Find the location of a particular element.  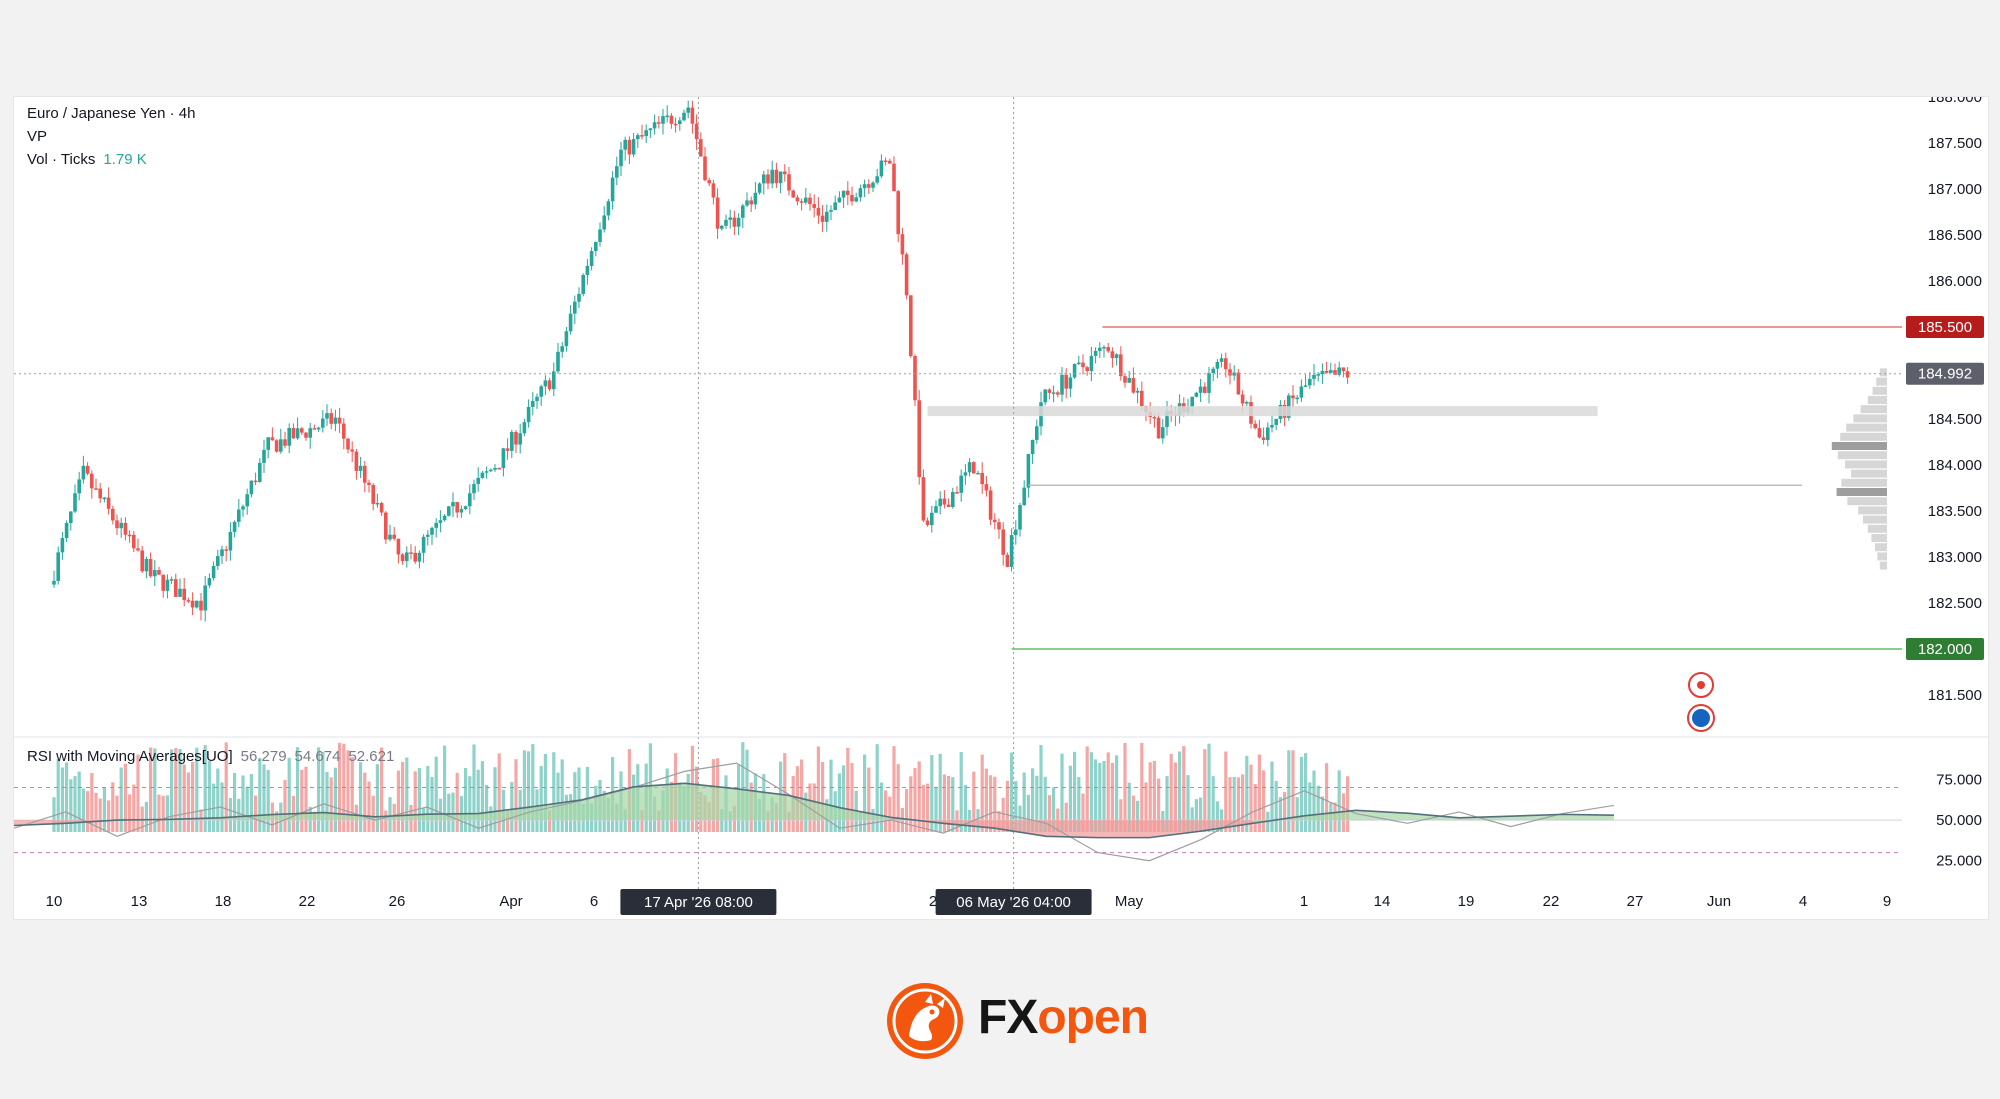

alert-dot-icon is located at coordinates (1701, 685).